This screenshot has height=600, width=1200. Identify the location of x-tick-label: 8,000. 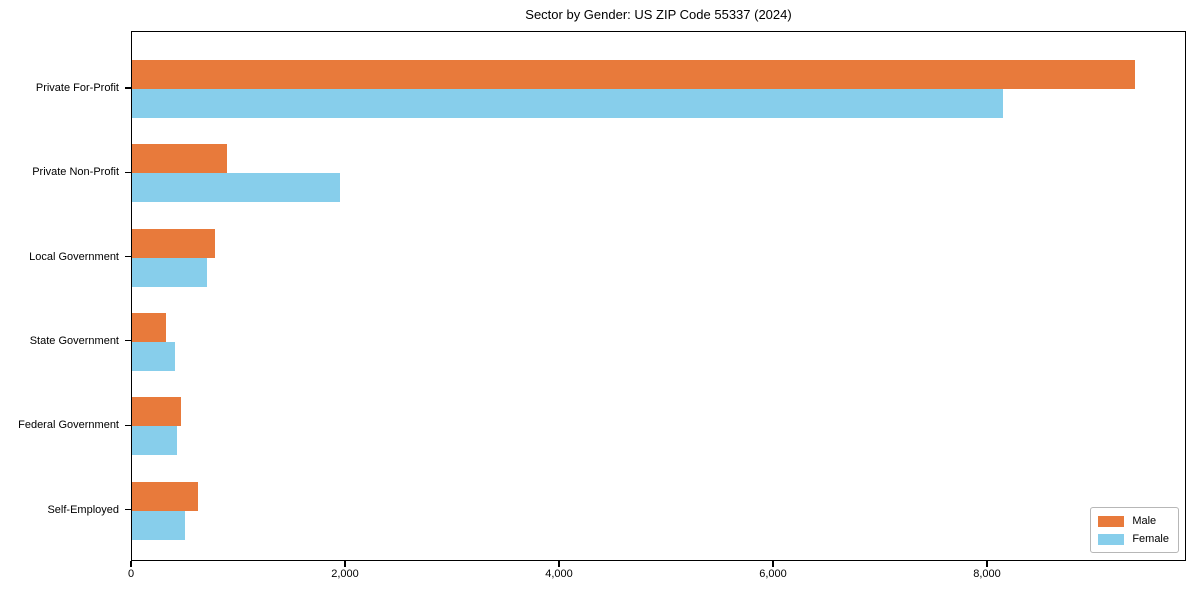
(987, 574).